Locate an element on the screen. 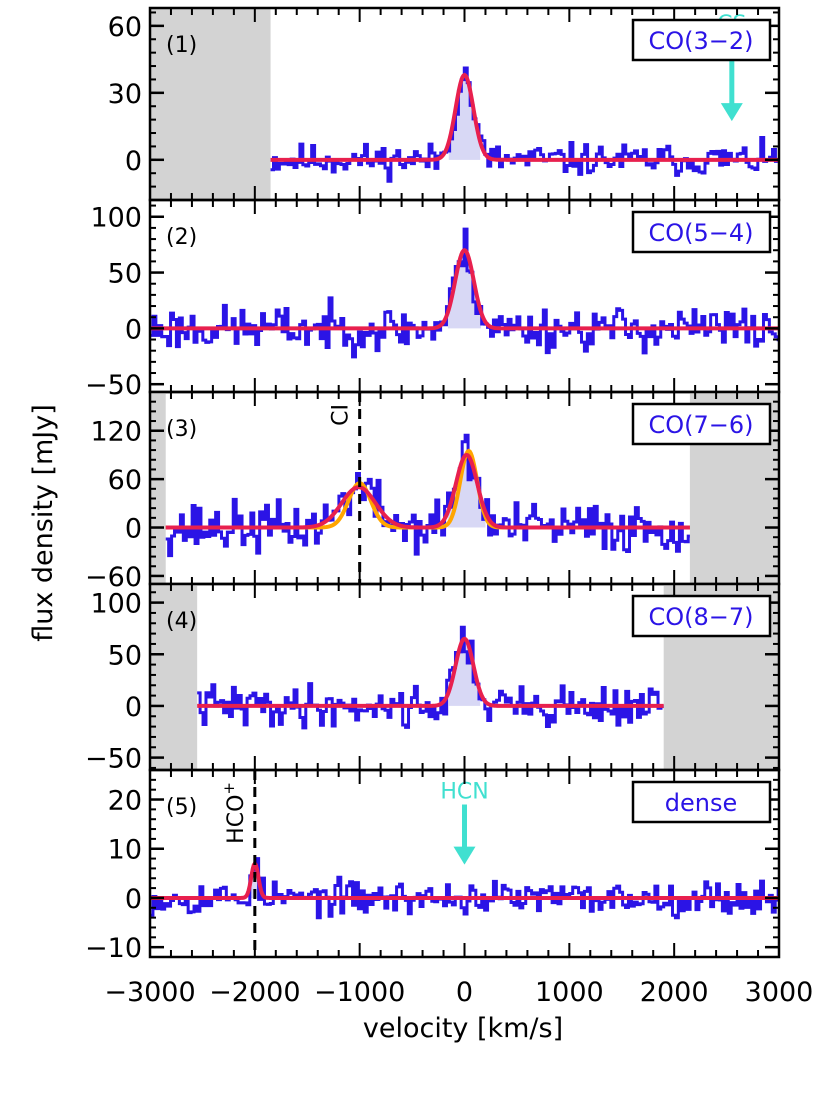 The height and width of the screenshot is (1095, 822). x-axis-title: velocity [km/s] is located at coordinates (463, 1028).